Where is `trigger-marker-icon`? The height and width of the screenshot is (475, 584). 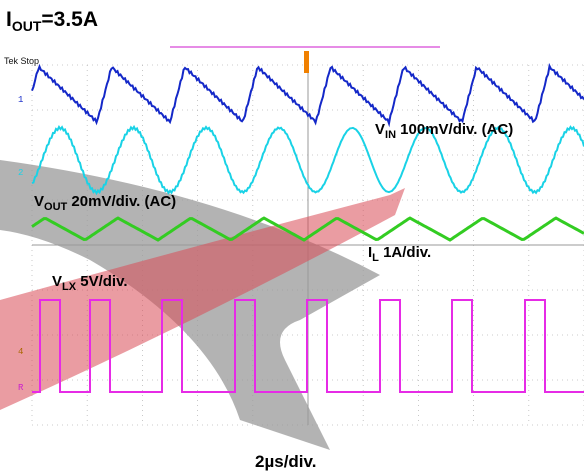 trigger-marker-icon is located at coordinates (306, 62).